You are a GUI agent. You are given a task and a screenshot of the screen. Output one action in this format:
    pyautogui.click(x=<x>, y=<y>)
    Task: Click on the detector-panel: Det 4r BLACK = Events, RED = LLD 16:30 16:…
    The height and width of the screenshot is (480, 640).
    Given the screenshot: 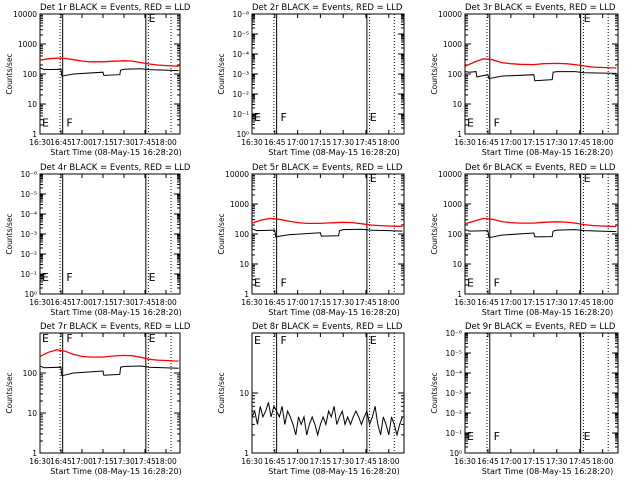 What is the action you would take?
    pyautogui.click(x=98, y=240)
    